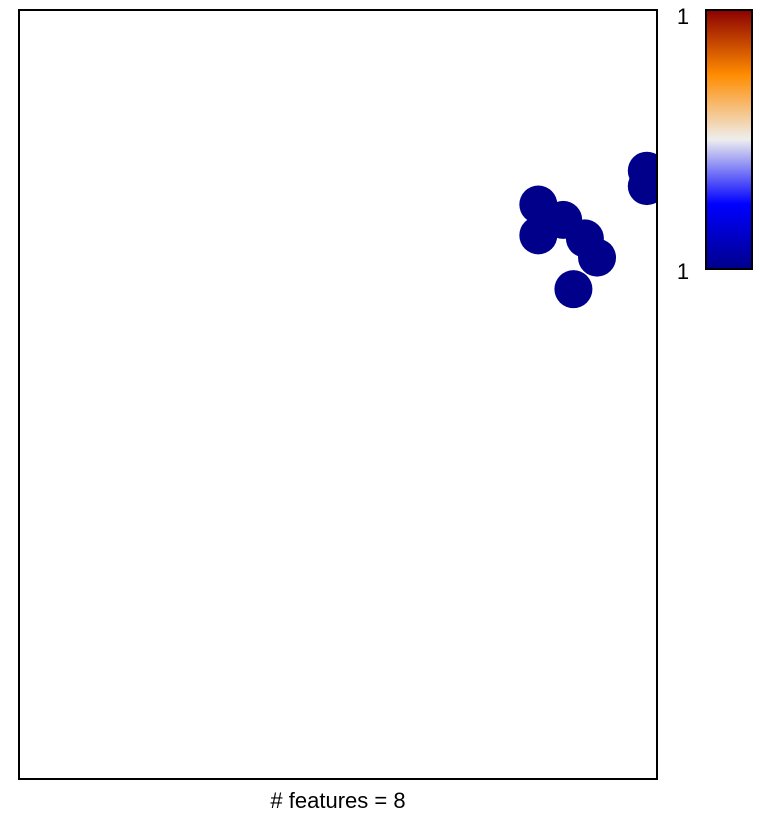  I want to click on colorbar-top-label: 1, so click(683, 16).